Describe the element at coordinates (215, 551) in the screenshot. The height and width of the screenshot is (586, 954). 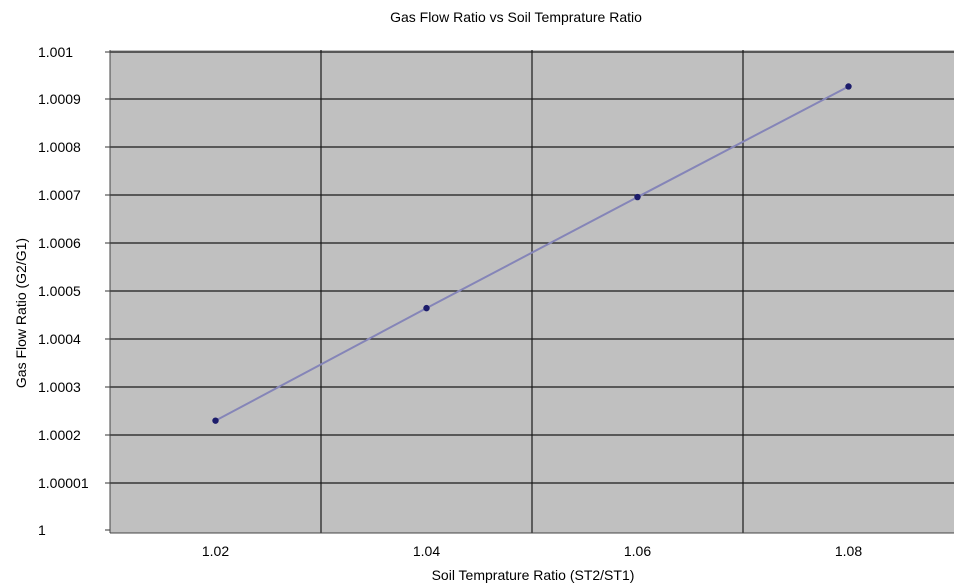
I see `x-tick-label: 1.02` at that location.